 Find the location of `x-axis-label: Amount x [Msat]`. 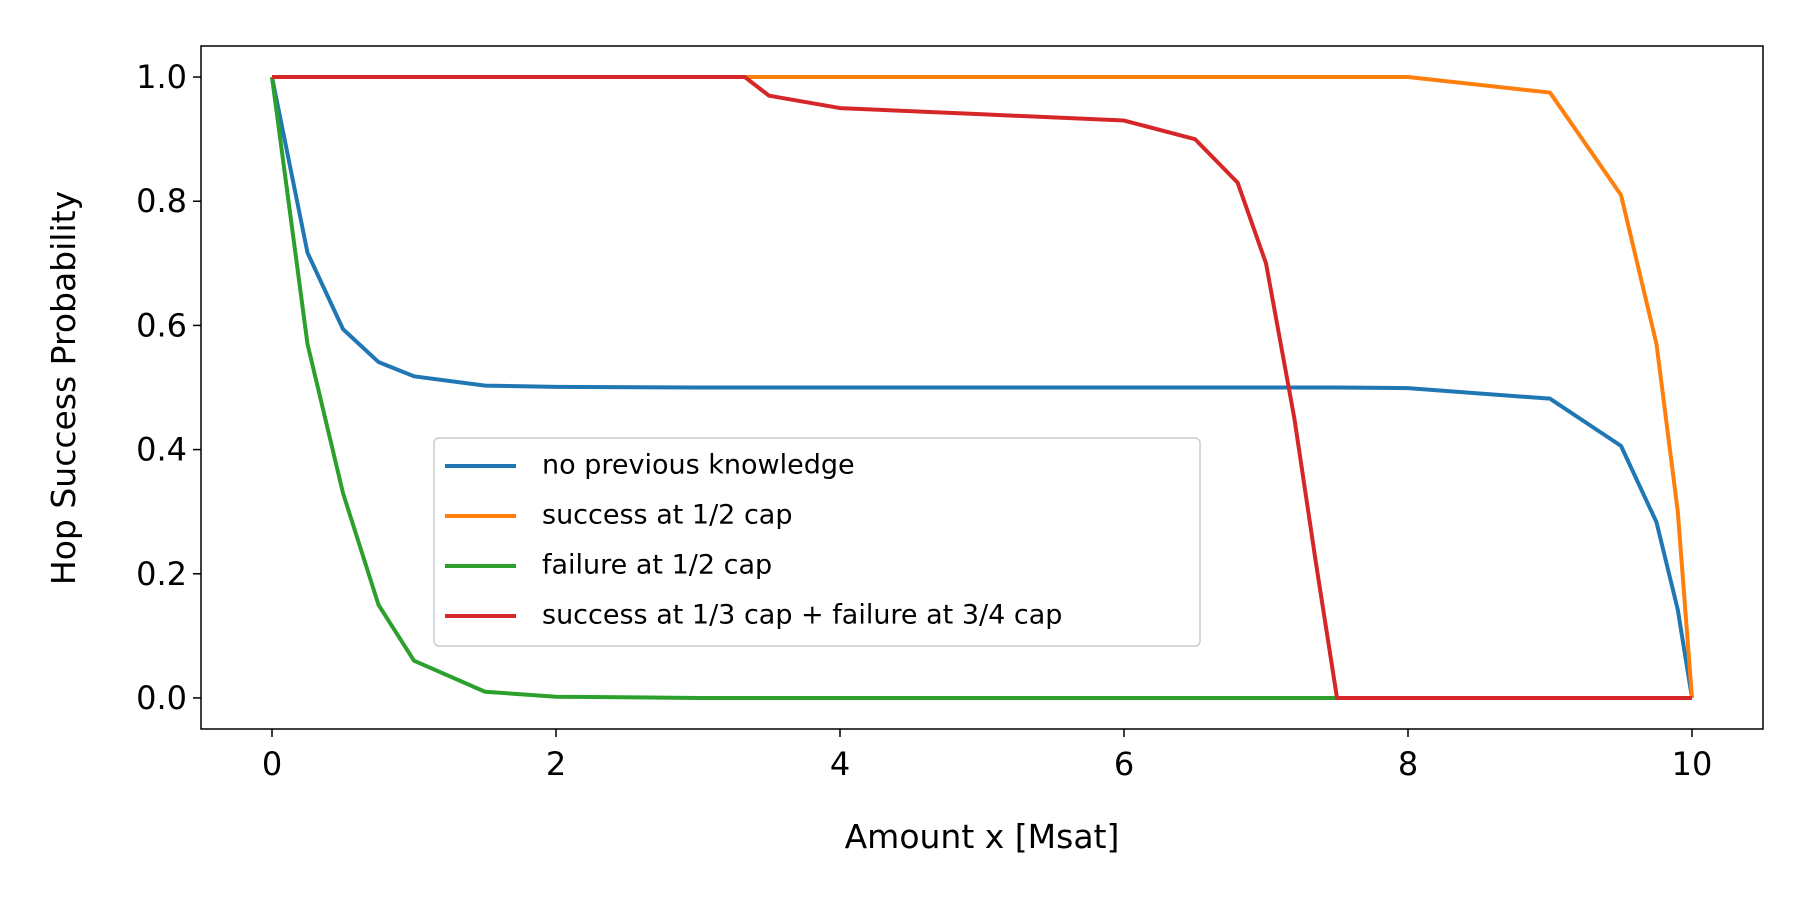

x-axis-label: Amount x [Msat] is located at coordinates (982, 836).